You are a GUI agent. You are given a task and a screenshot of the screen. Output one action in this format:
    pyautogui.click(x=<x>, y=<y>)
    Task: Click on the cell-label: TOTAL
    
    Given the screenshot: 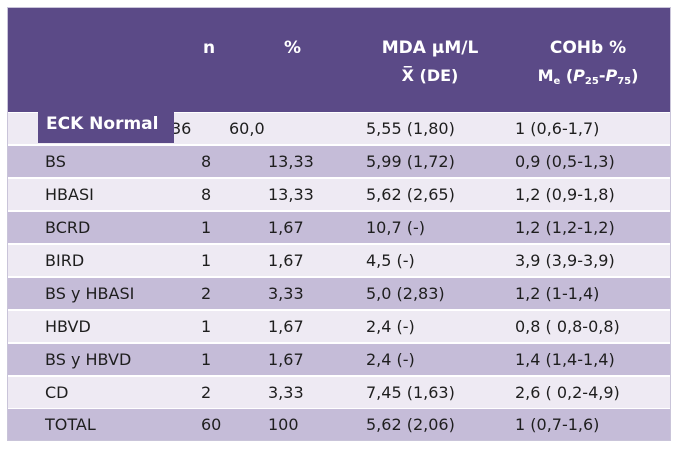 What is the action you would take?
    pyautogui.click(x=70, y=424)
    